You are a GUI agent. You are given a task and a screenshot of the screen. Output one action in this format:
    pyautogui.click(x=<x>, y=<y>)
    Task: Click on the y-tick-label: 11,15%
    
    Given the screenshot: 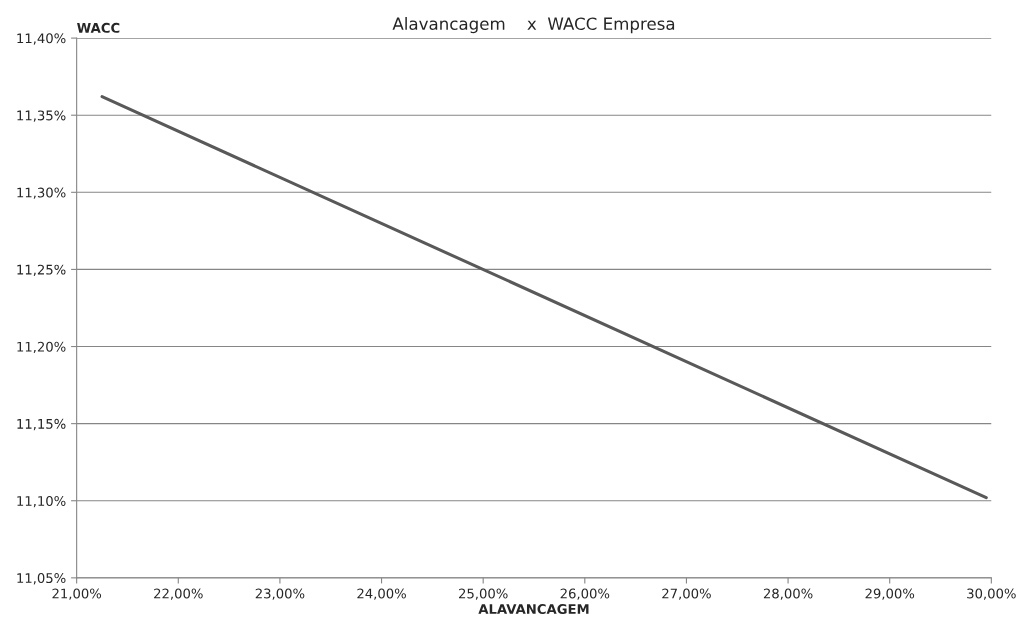 What is the action you would take?
    pyautogui.click(x=41, y=424)
    